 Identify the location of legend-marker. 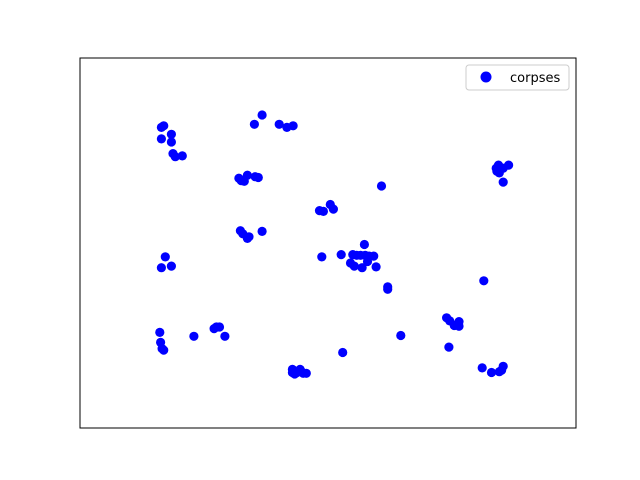
(486, 77).